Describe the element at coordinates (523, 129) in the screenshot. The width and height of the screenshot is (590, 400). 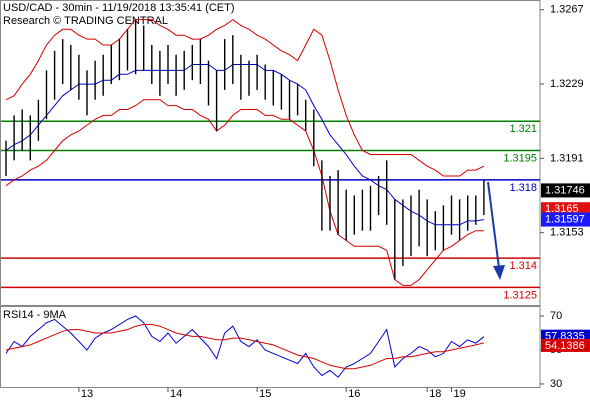
I see `level-label: 1.321` at that location.